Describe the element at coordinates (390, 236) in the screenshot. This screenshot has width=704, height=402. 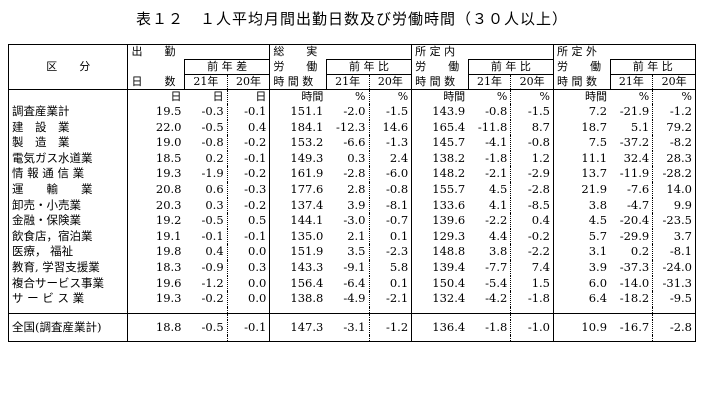
I see `data-cell: 0.1` at that location.